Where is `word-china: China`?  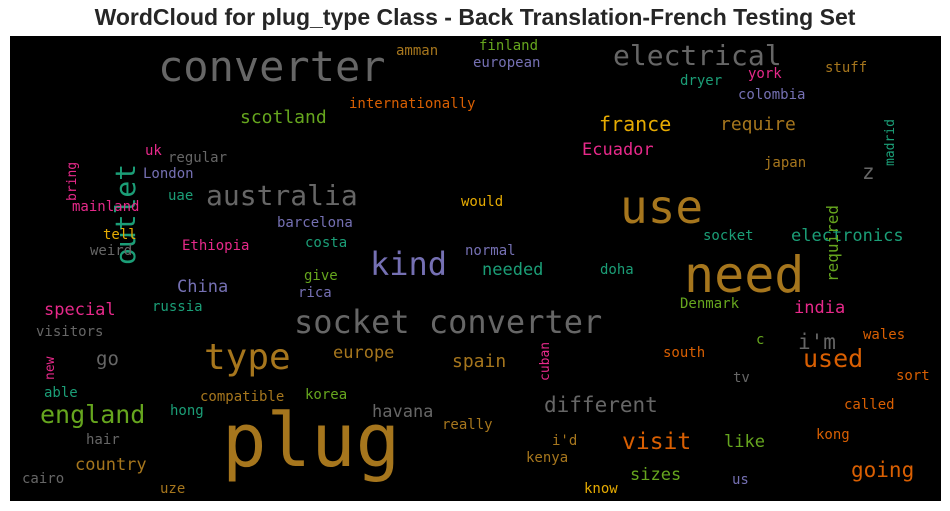 word-china: China is located at coordinates (203, 287).